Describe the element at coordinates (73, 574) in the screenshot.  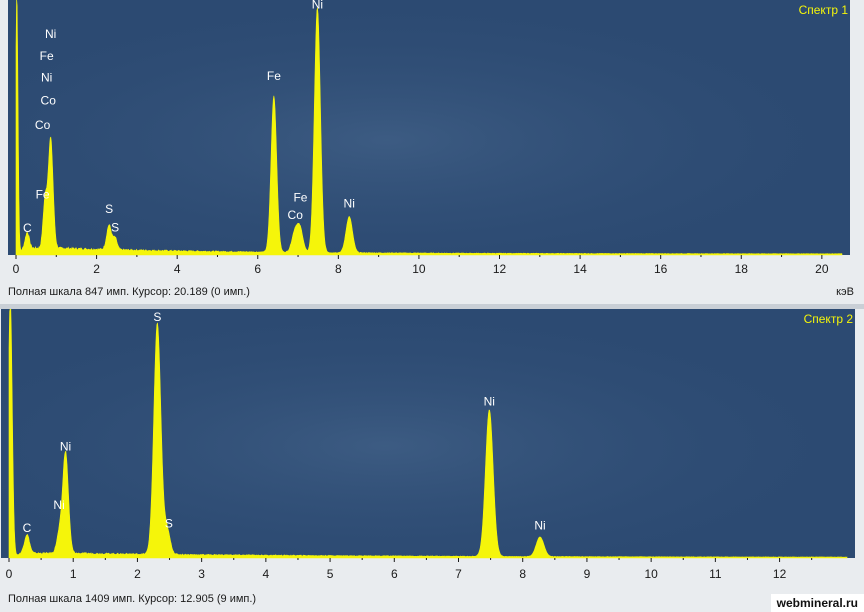
I see `x-tick-label: 1` at that location.